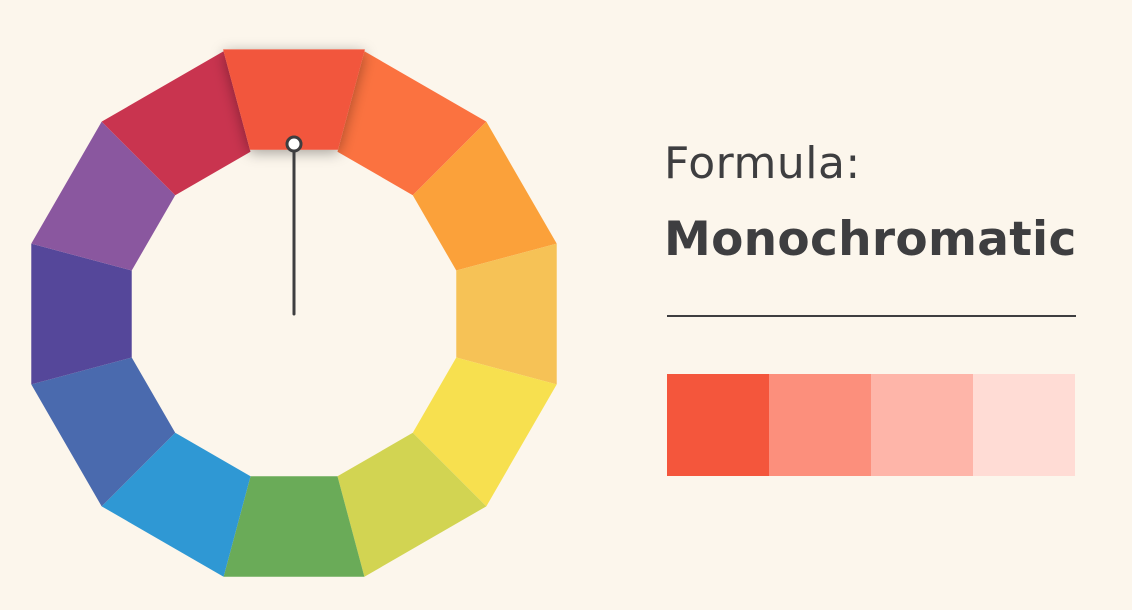 Image resolution: width=1132 pixels, height=610 pixels. I want to click on wheel-segment-orange, so click(412, 123).